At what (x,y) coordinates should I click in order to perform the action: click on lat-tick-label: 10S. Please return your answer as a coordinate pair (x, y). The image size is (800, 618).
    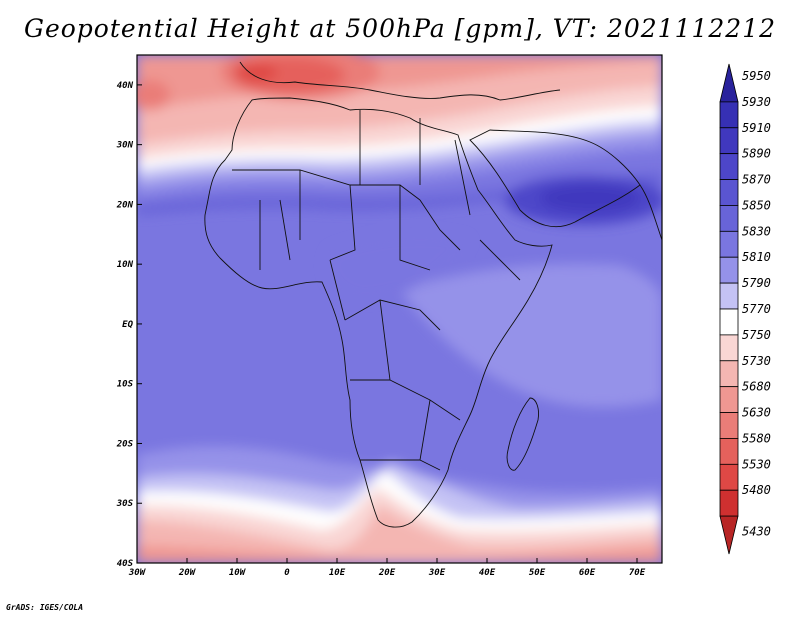
    Looking at the image, I should click on (125, 385).